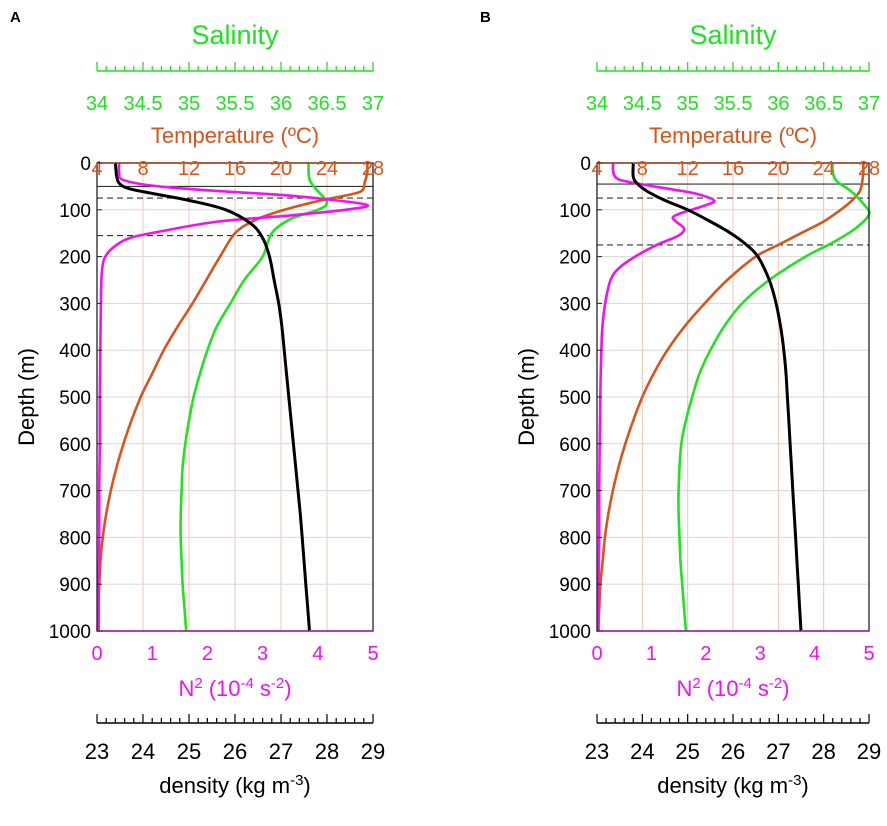 Image resolution: width=887 pixels, height=826 pixels. I want to click on n2-title-part: 2, so click(198, 683).